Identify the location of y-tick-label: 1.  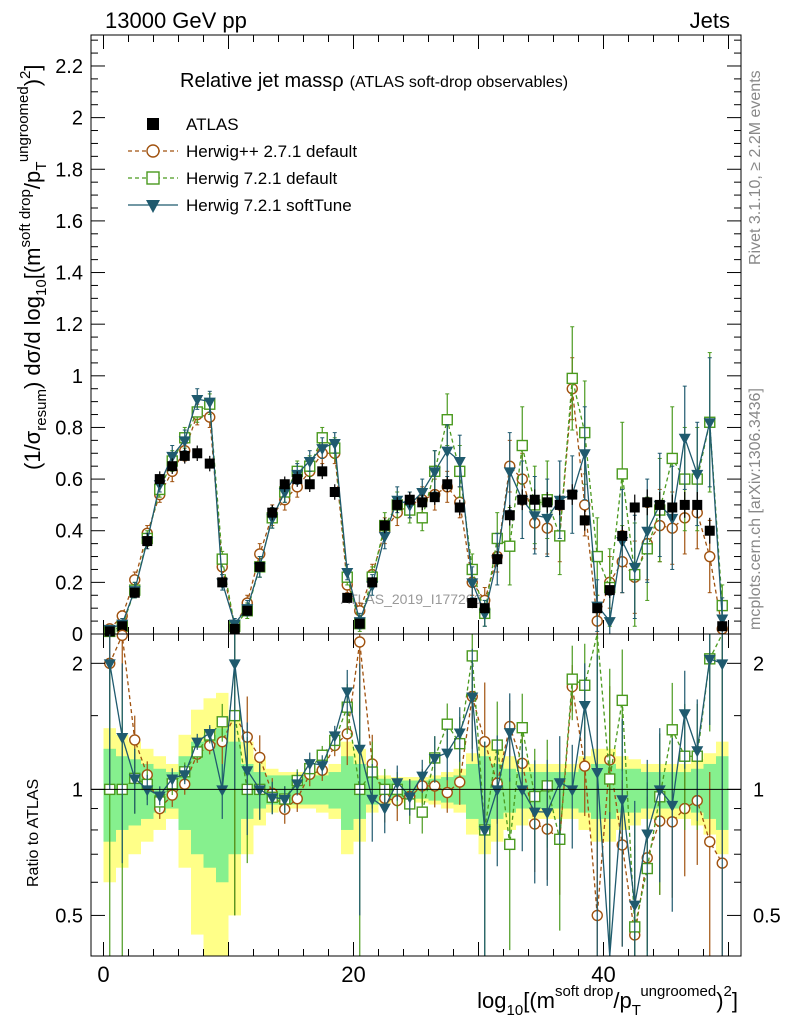
(77, 377).